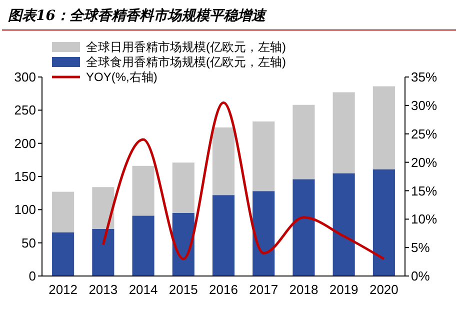  I want to click on y-tick-label: 100, so click(25, 210).